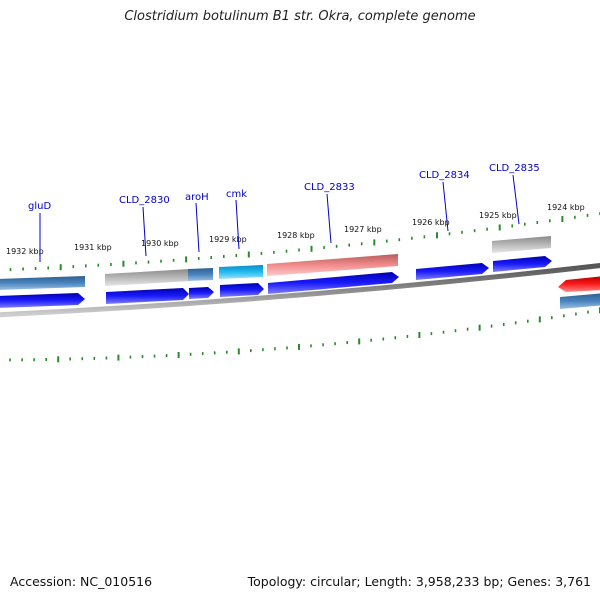  What do you see at coordinates (363, 229) in the screenshot?
I see `kbp-label: 1927 kbp` at bounding box center [363, 229].